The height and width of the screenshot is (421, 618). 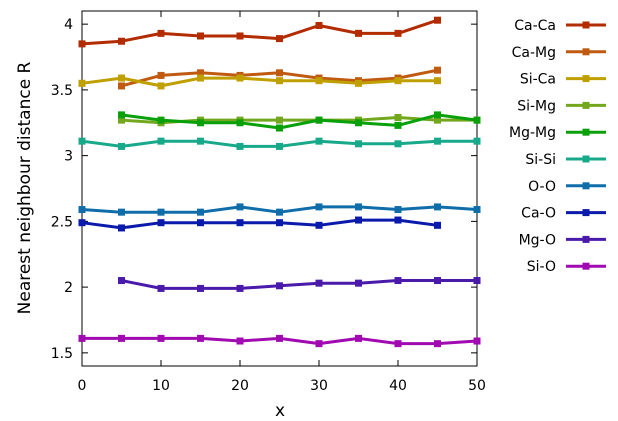 I want to click on series-o-o, so click(x=279, y=209).